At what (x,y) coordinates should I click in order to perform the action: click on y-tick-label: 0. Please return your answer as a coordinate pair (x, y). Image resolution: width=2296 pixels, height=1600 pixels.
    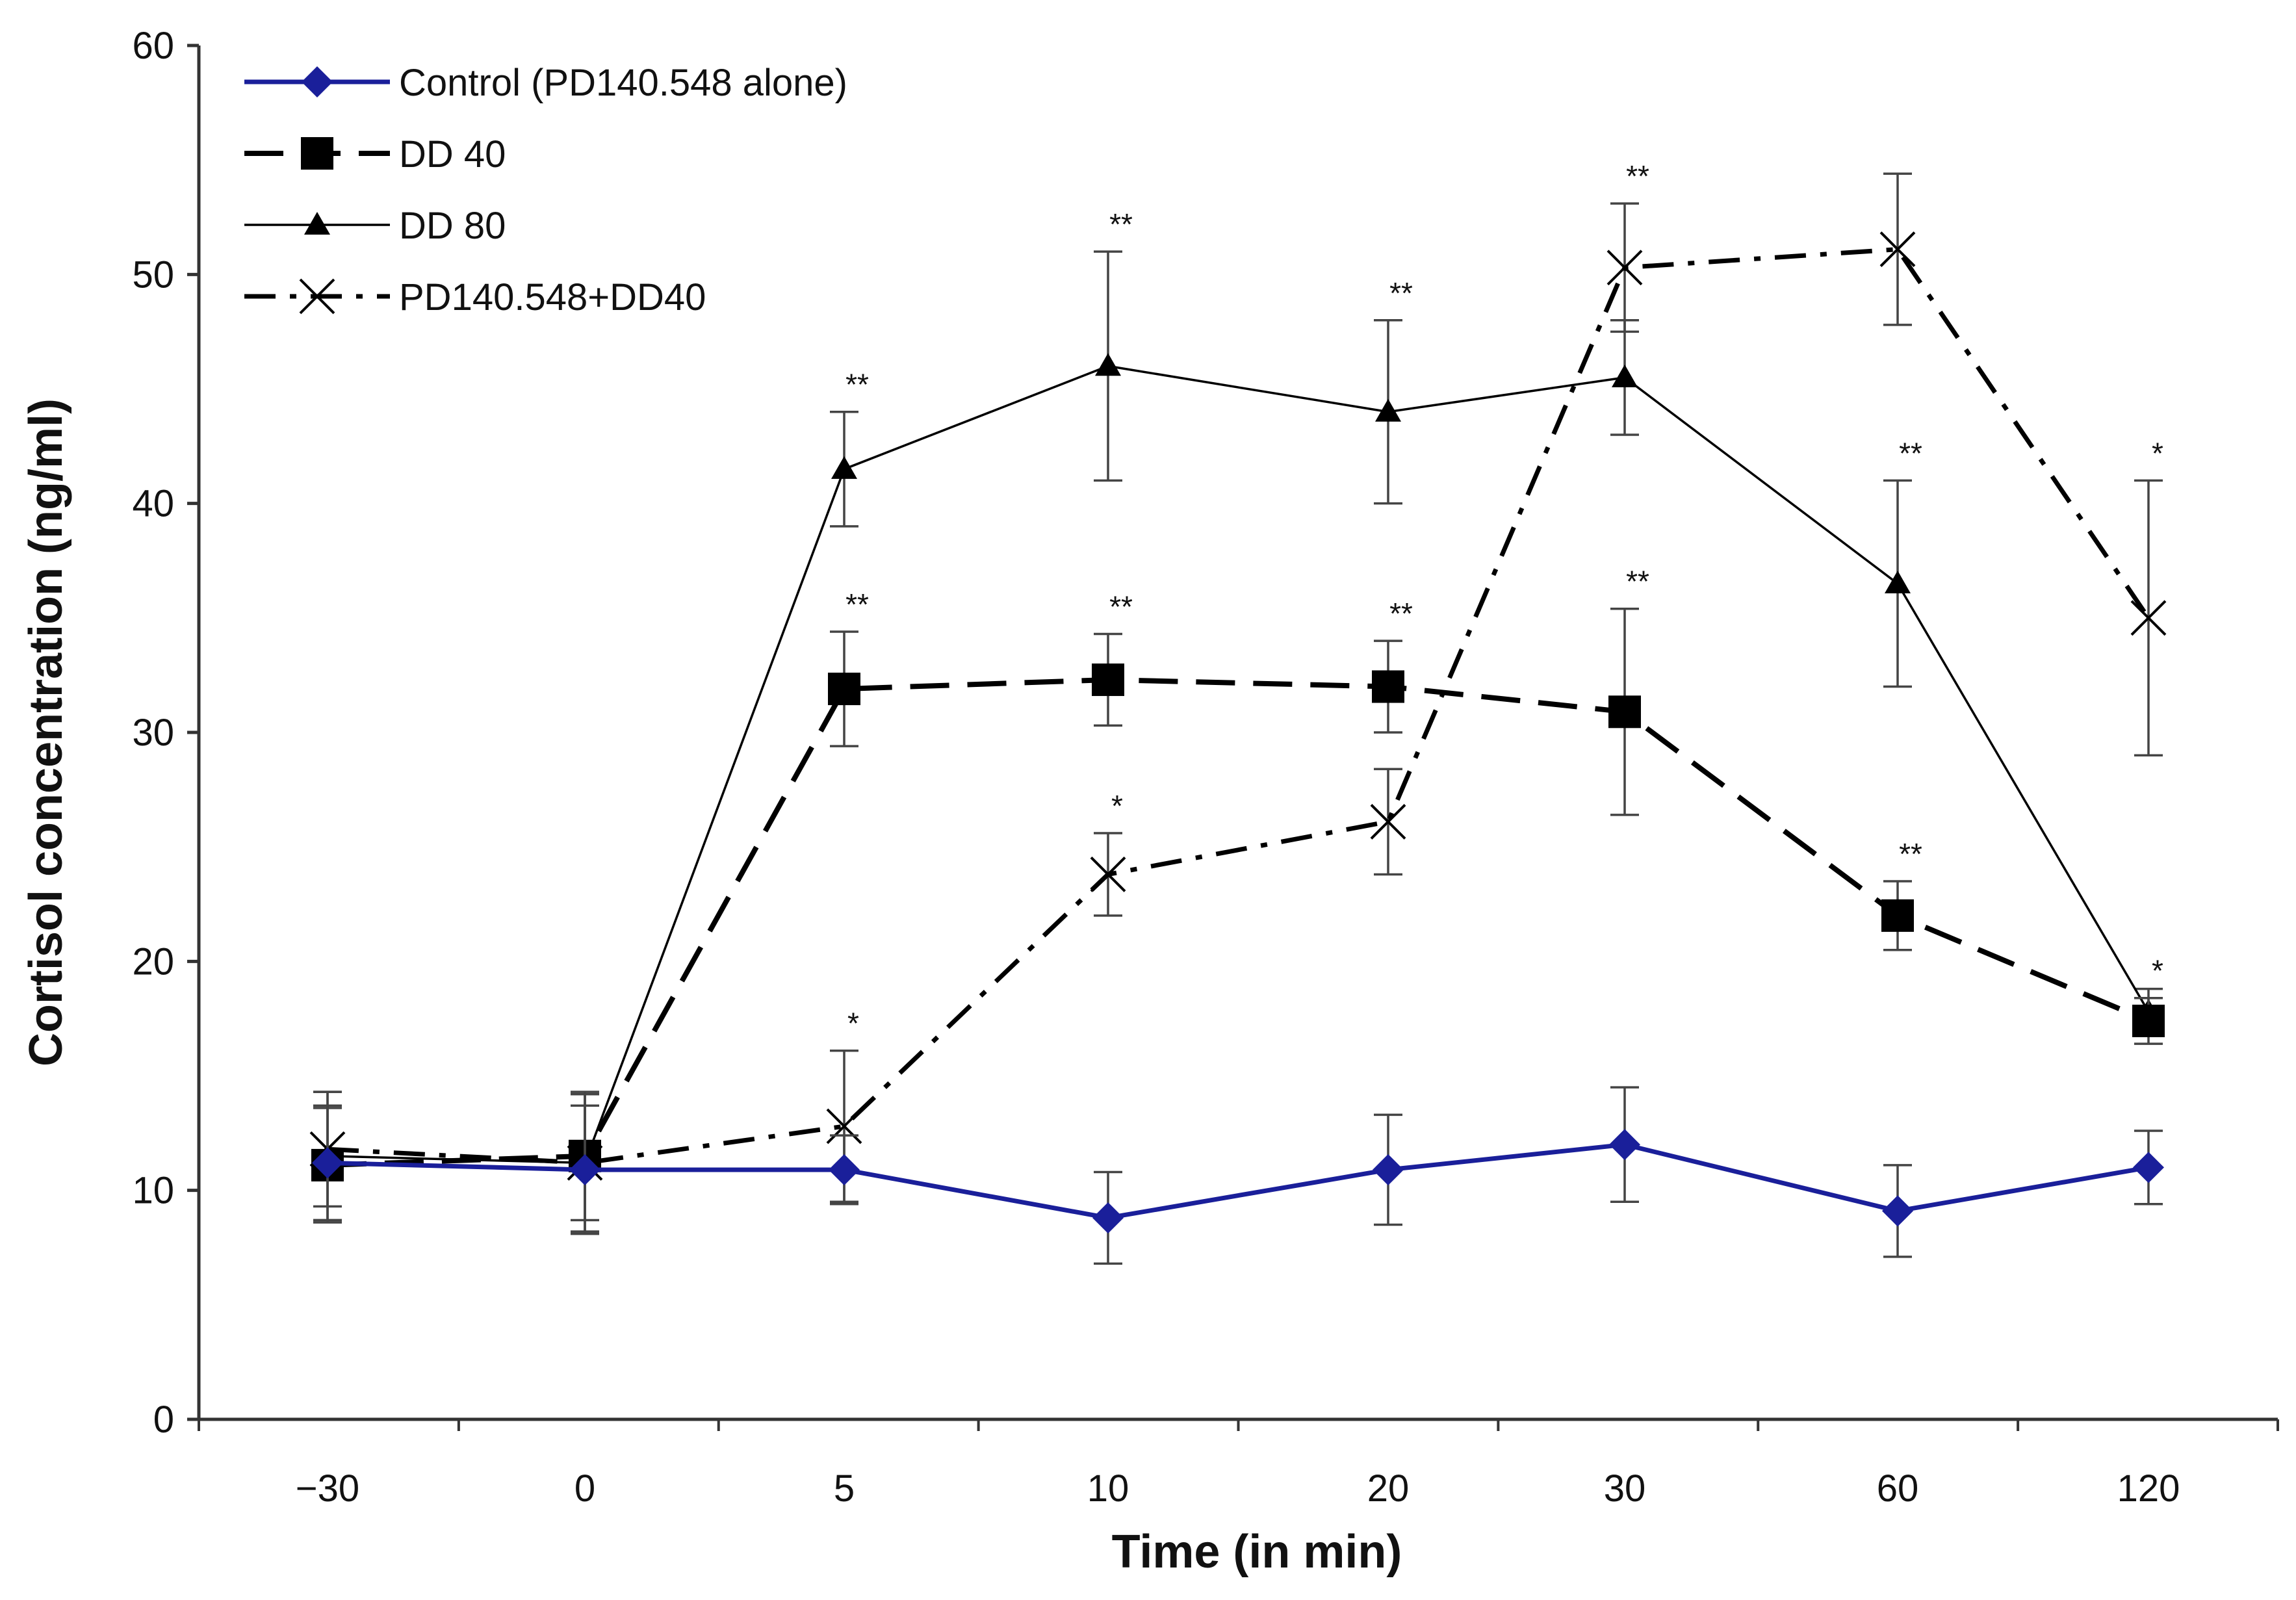
    Looking at the image, I should click on (163, 1420).